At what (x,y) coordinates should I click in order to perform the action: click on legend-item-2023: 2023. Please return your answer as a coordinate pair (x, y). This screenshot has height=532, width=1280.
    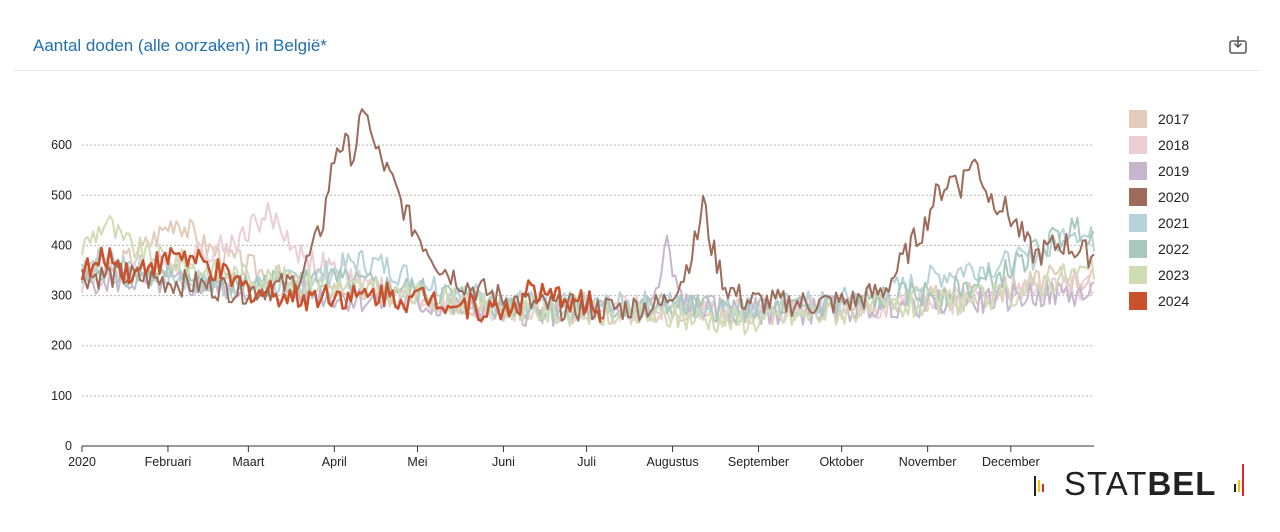
    Looking at the image, I should click on (1159, 275).